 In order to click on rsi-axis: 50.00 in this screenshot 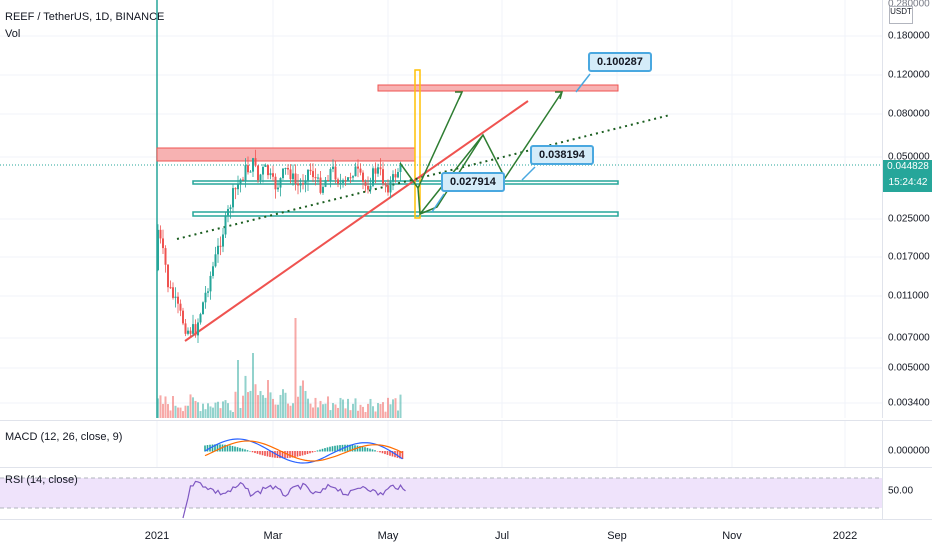, I will do `click(907, 493)`.